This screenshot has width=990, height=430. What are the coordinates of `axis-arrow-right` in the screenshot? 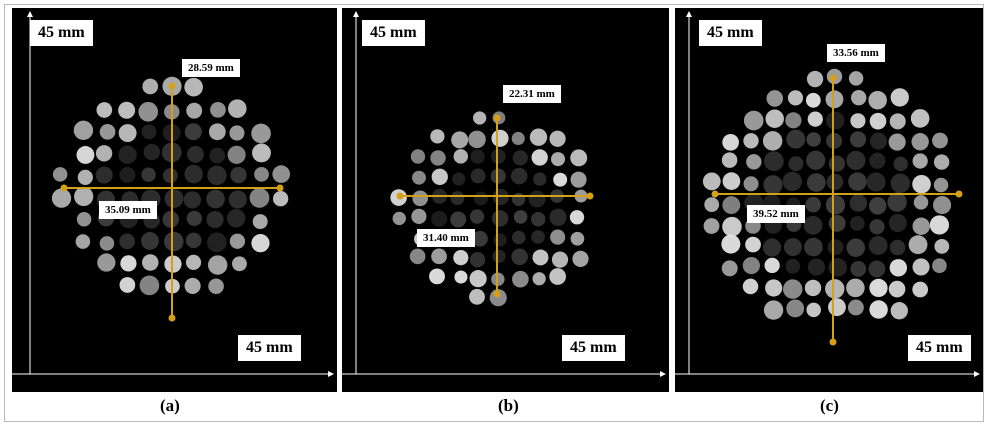 It's located at (331, 374).